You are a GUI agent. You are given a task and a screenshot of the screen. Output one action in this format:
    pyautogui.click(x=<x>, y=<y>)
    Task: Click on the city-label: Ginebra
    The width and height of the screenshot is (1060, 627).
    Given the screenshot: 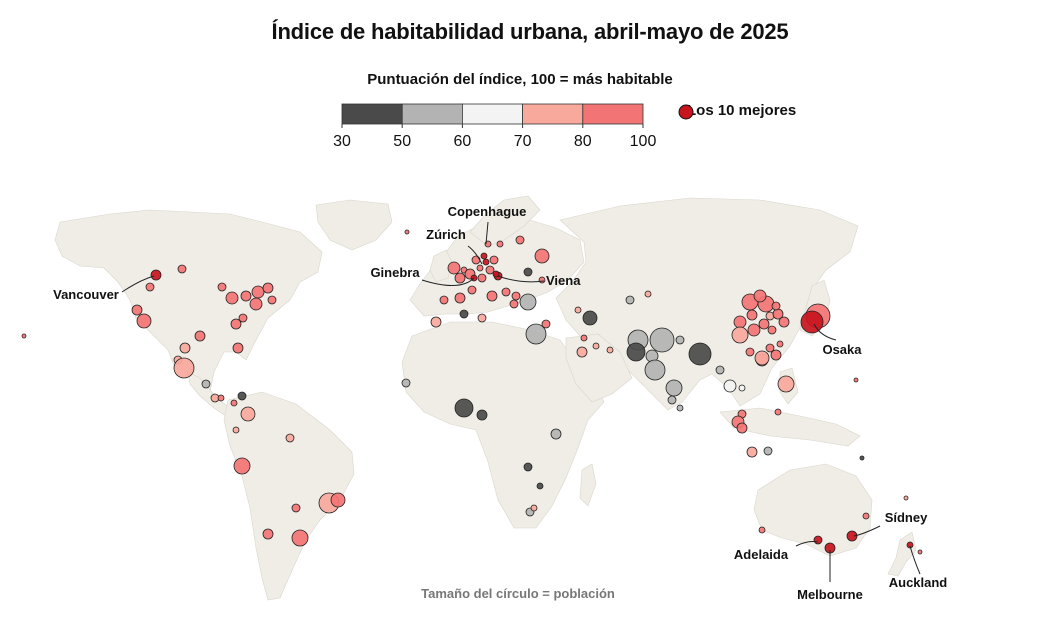 What is the action you would take?
    pyautogui.click(x=395, y=272)
    